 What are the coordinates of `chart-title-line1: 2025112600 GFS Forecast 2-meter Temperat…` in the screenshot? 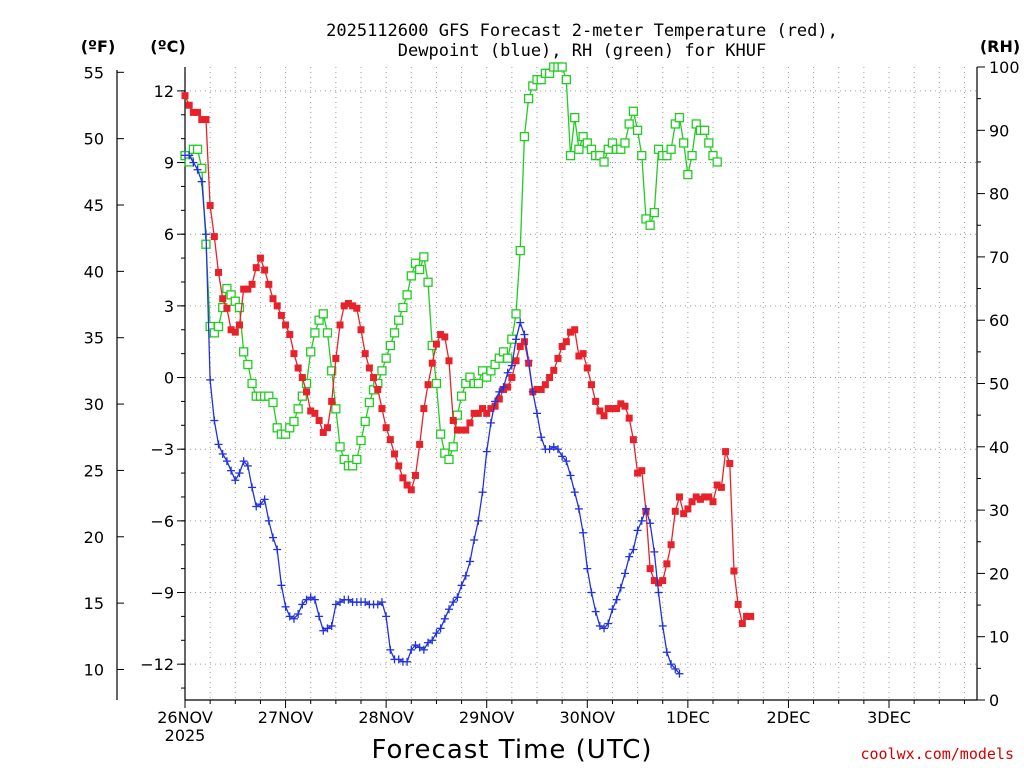 It's located at (582, 31).